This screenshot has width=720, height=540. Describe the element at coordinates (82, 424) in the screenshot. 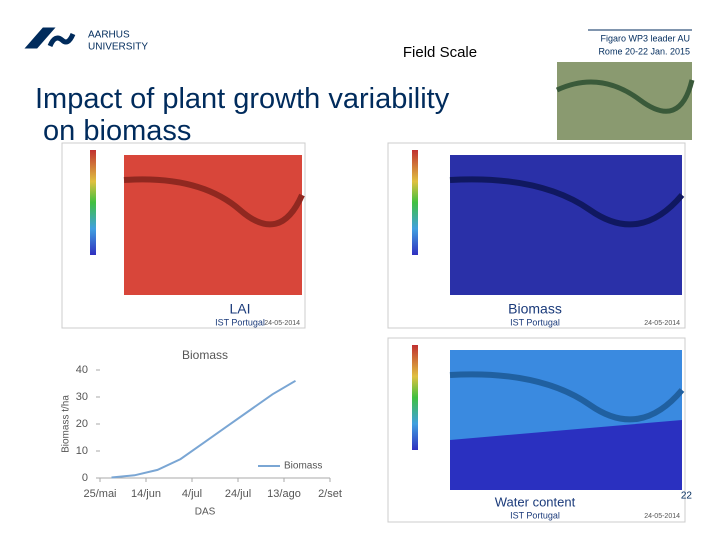

I see `y-tick-label: 20` at that location.